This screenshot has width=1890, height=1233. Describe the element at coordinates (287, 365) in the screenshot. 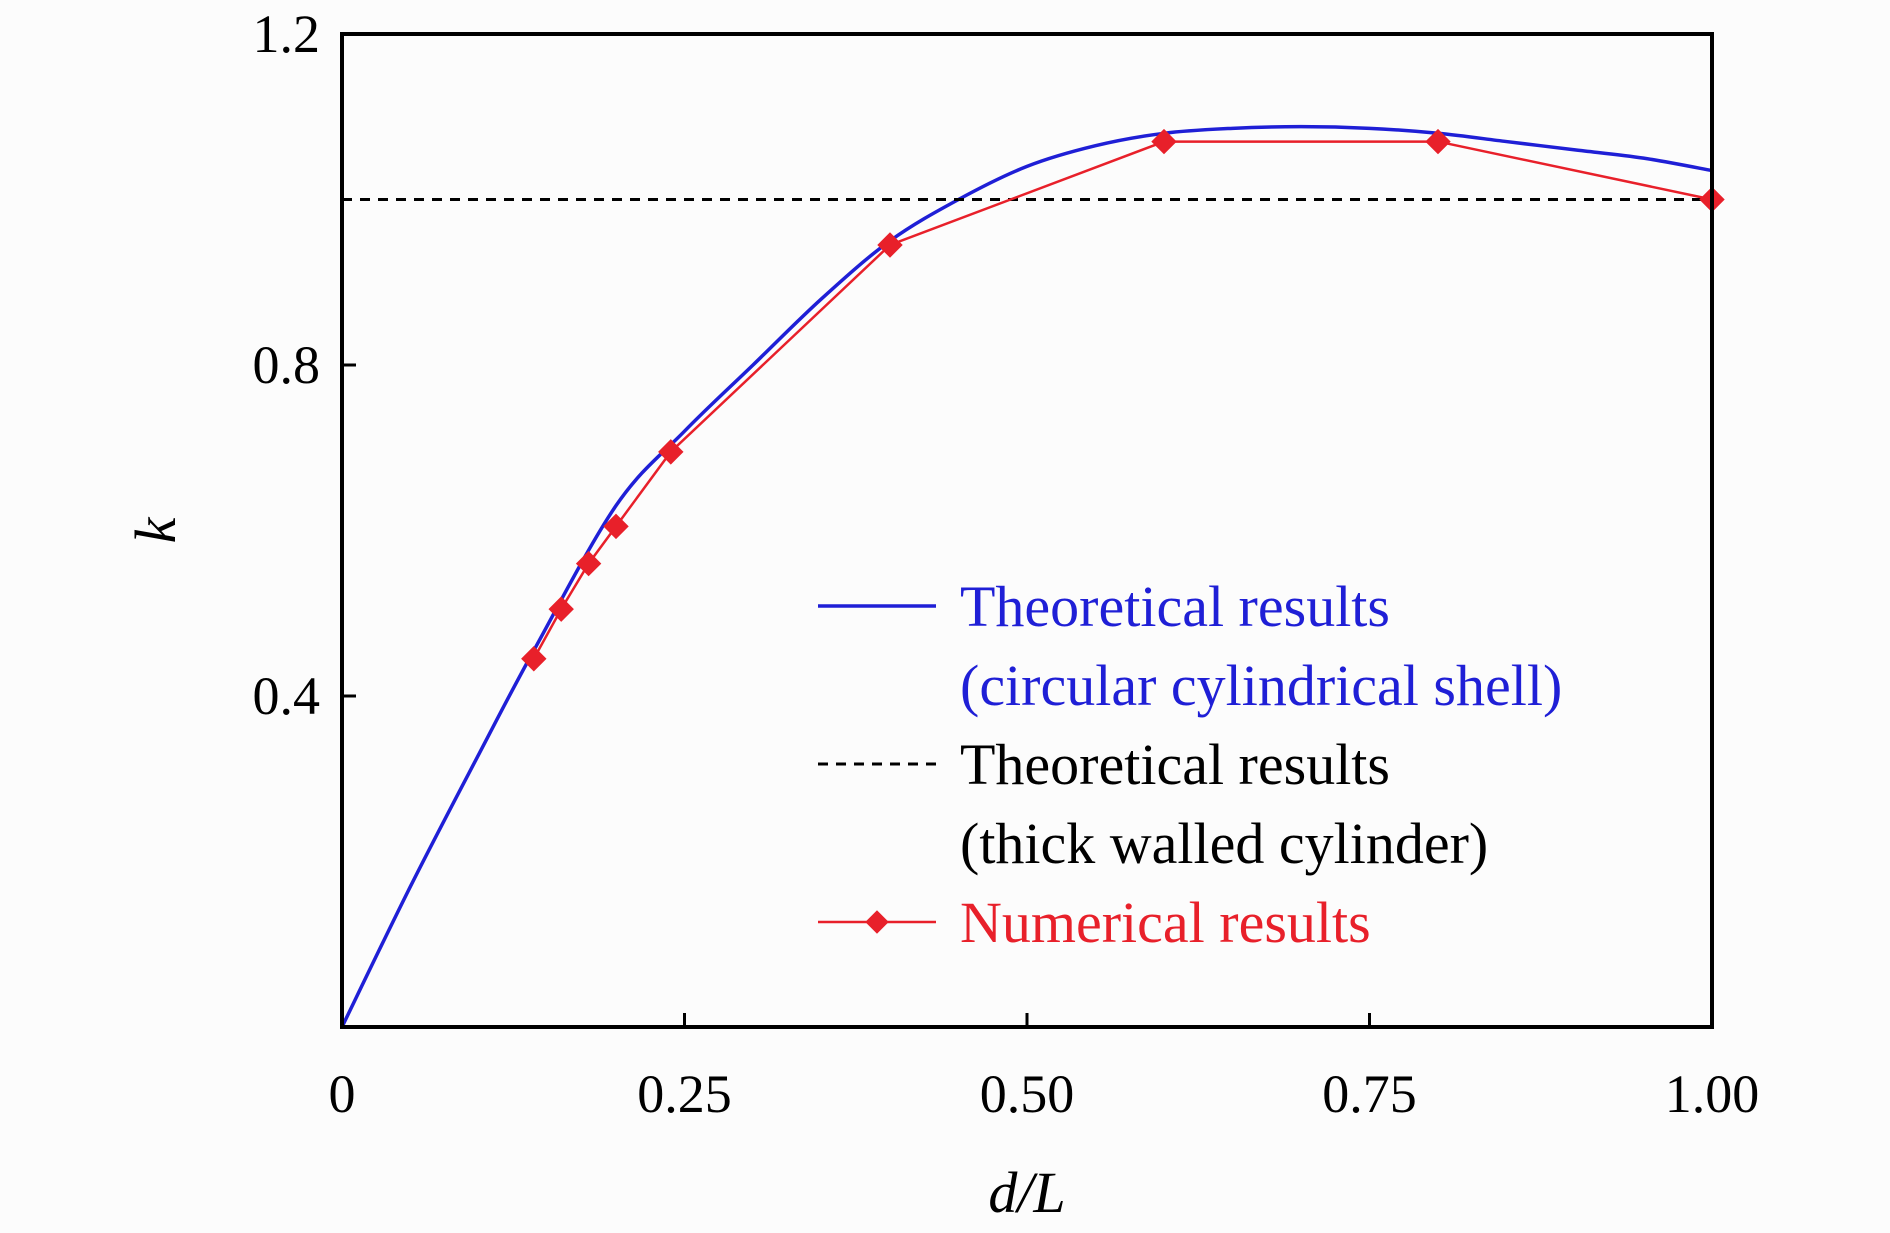

I see `y-tick-label: 0.8` at that location.